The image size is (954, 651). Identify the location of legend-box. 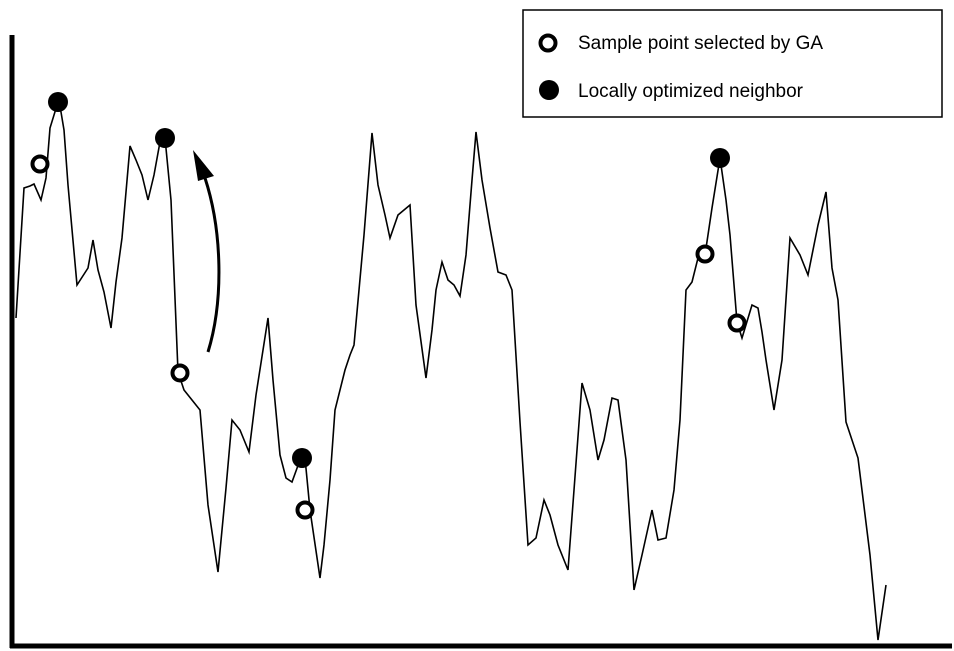
(732, 63).